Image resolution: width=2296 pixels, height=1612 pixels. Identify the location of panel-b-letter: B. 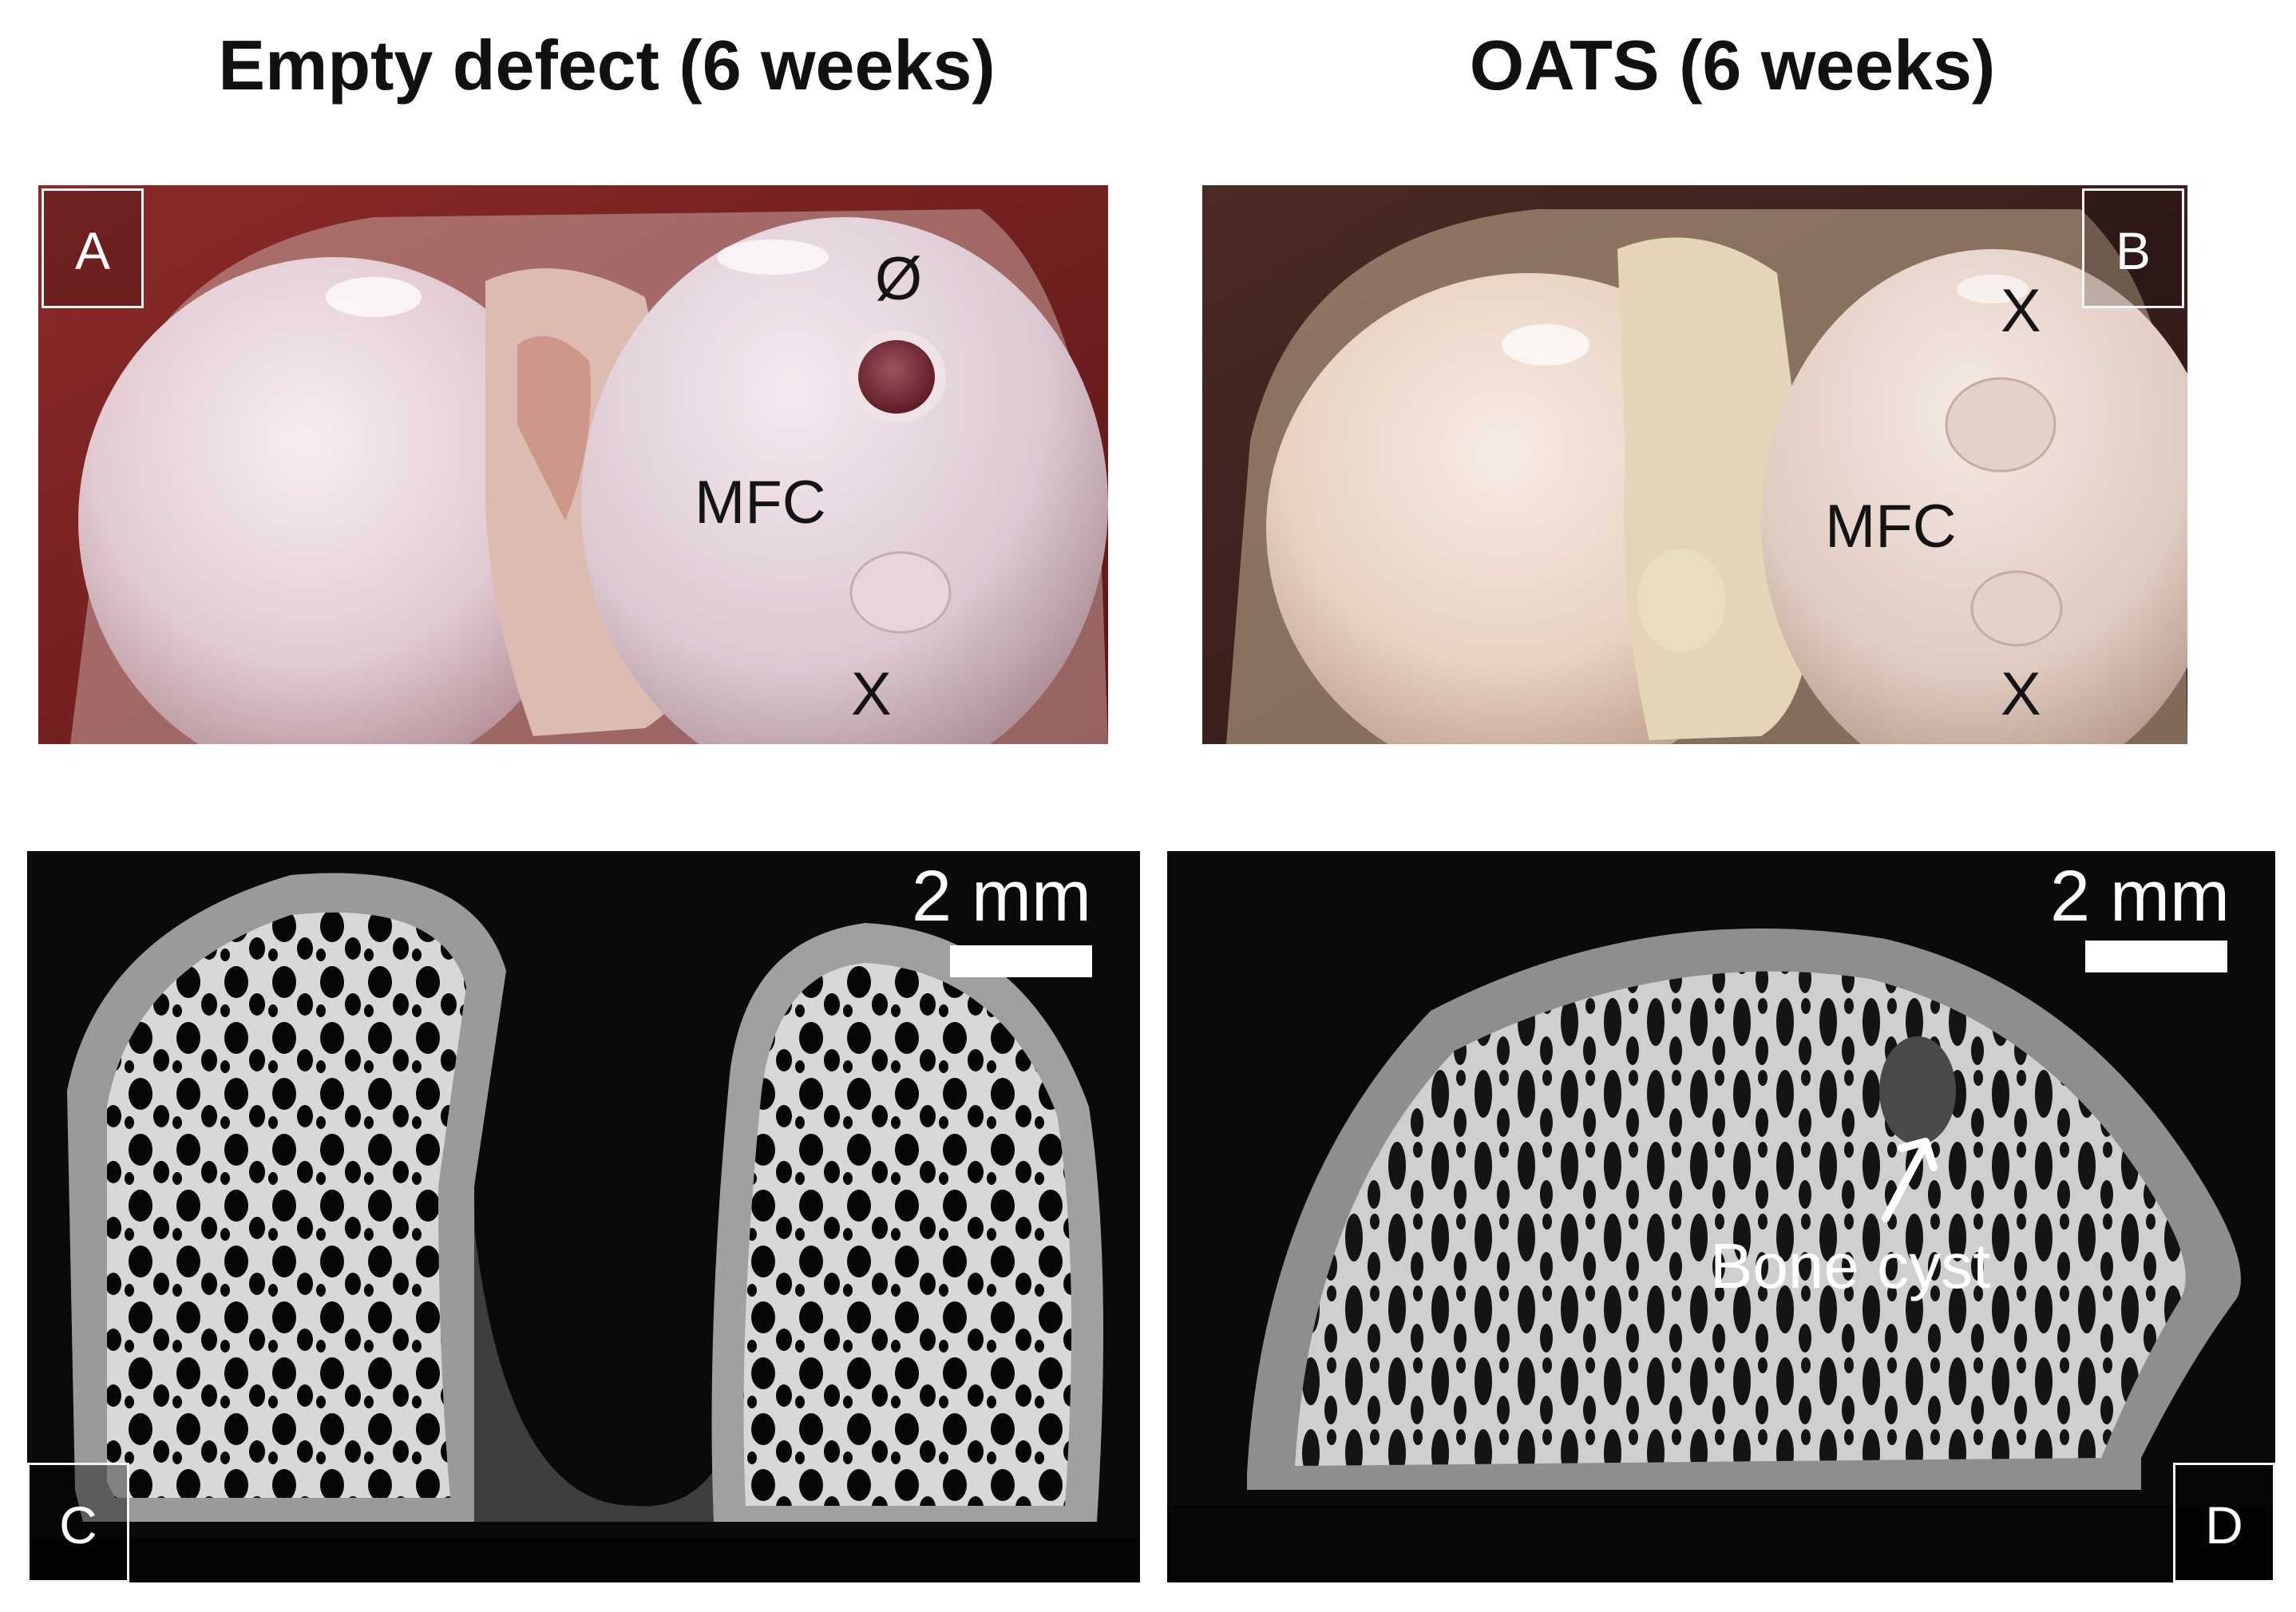
(2133, 248).